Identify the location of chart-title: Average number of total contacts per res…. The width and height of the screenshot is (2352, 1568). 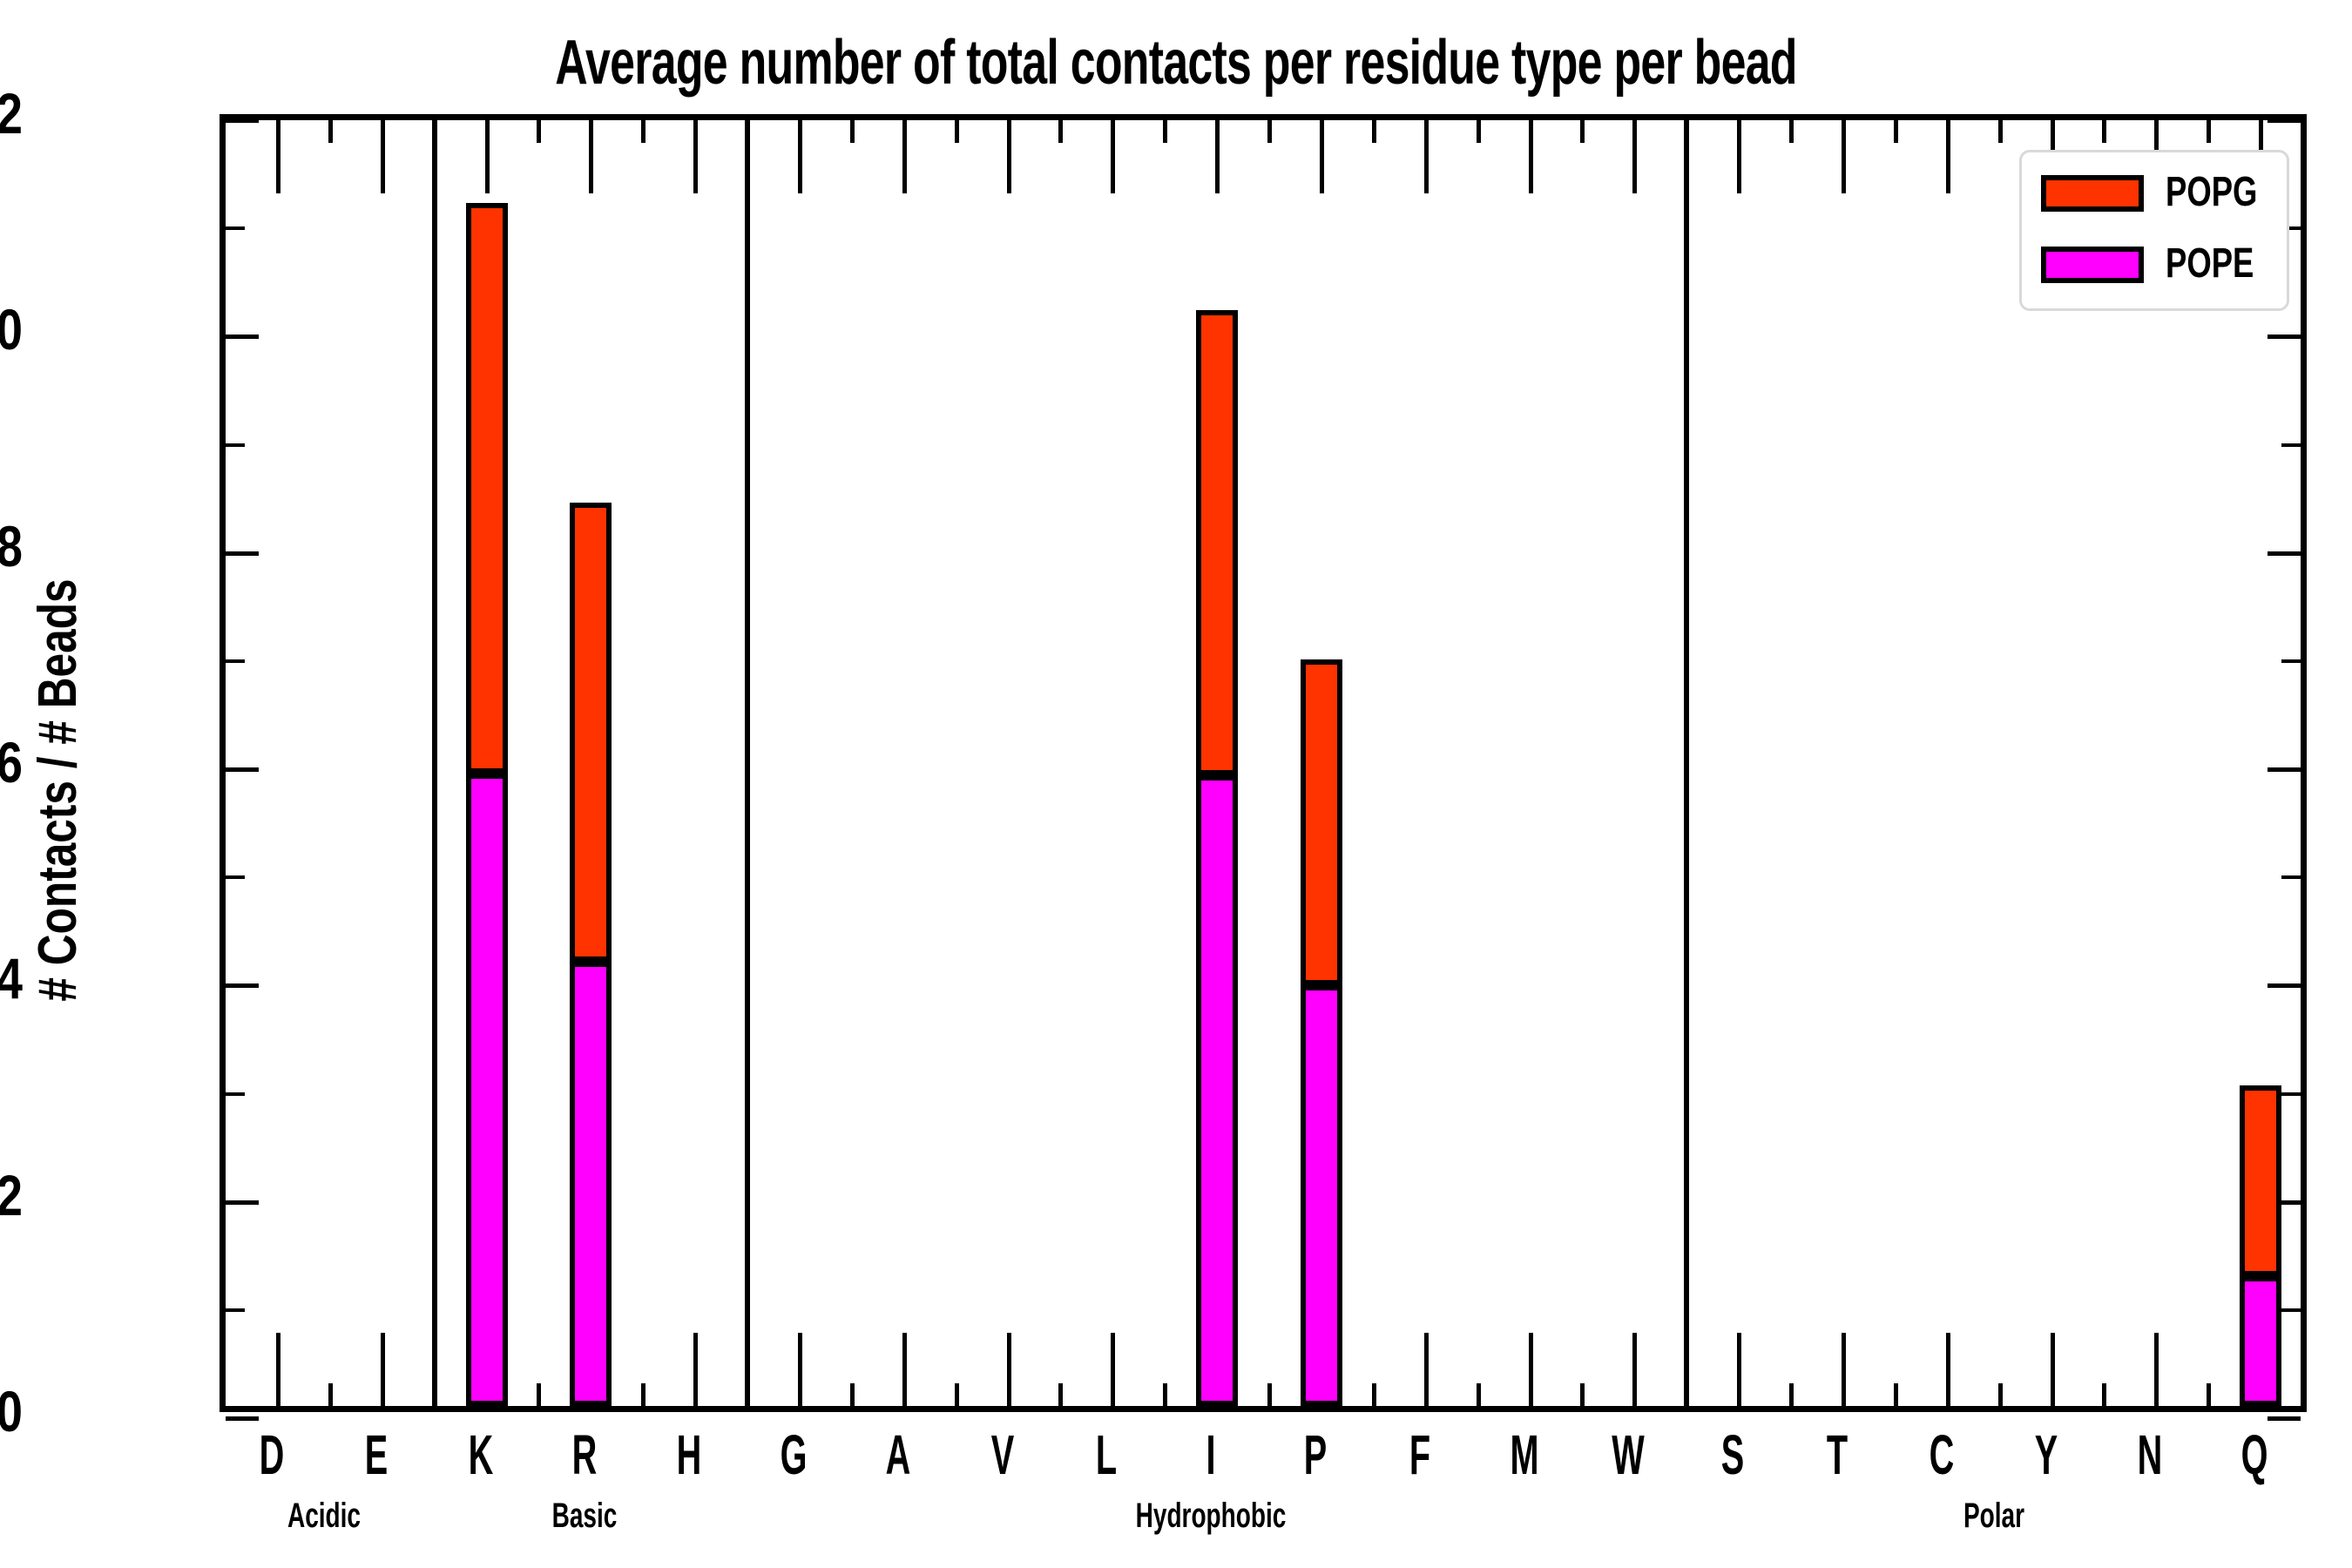
(1176, 63).